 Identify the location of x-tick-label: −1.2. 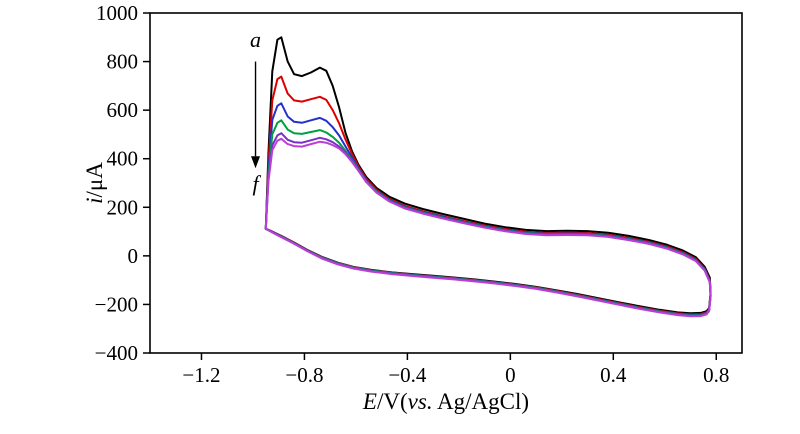
(201, 375).